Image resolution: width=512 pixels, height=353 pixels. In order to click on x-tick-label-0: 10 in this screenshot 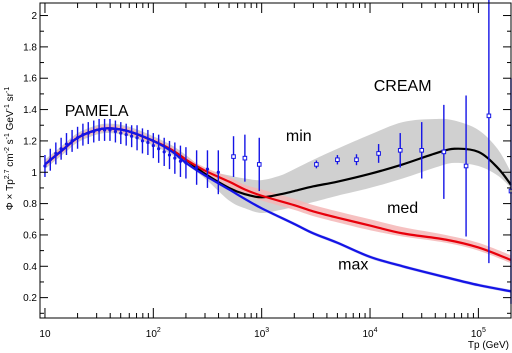, I will do `click(45, 334)`.